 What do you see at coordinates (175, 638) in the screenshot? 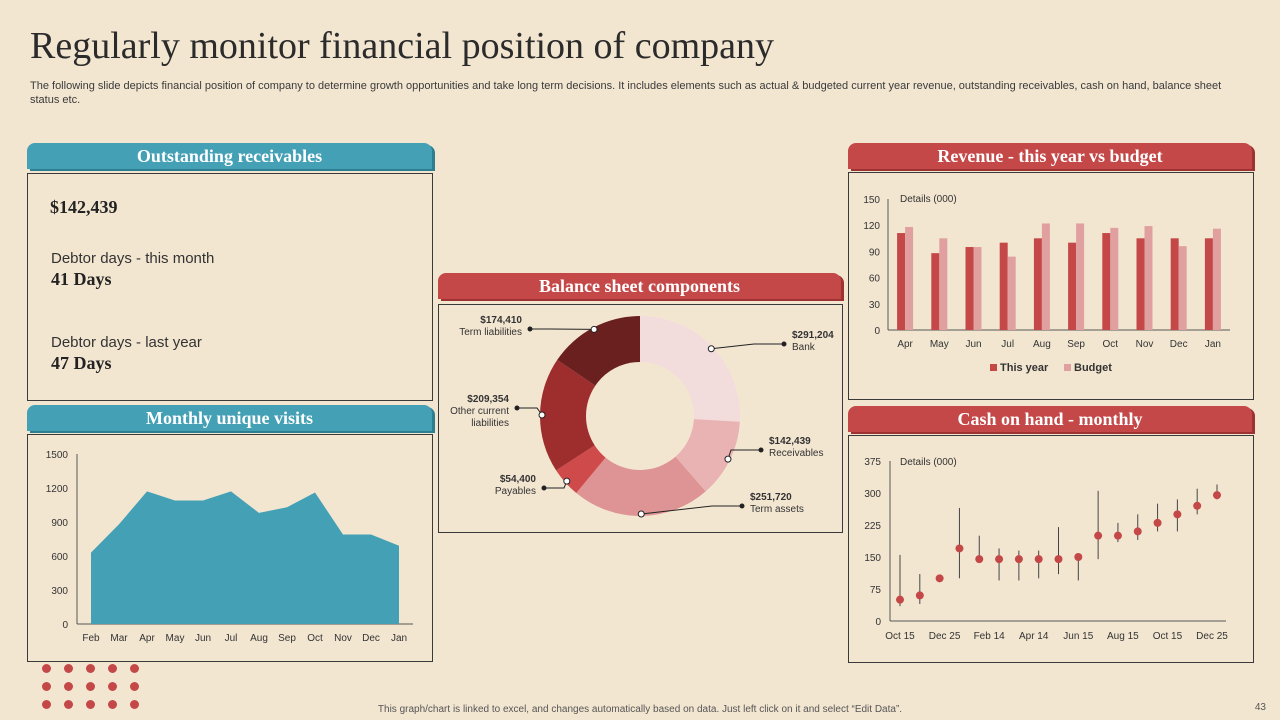
I see `visits-x-tick: May` at bounding box center [175, 638].